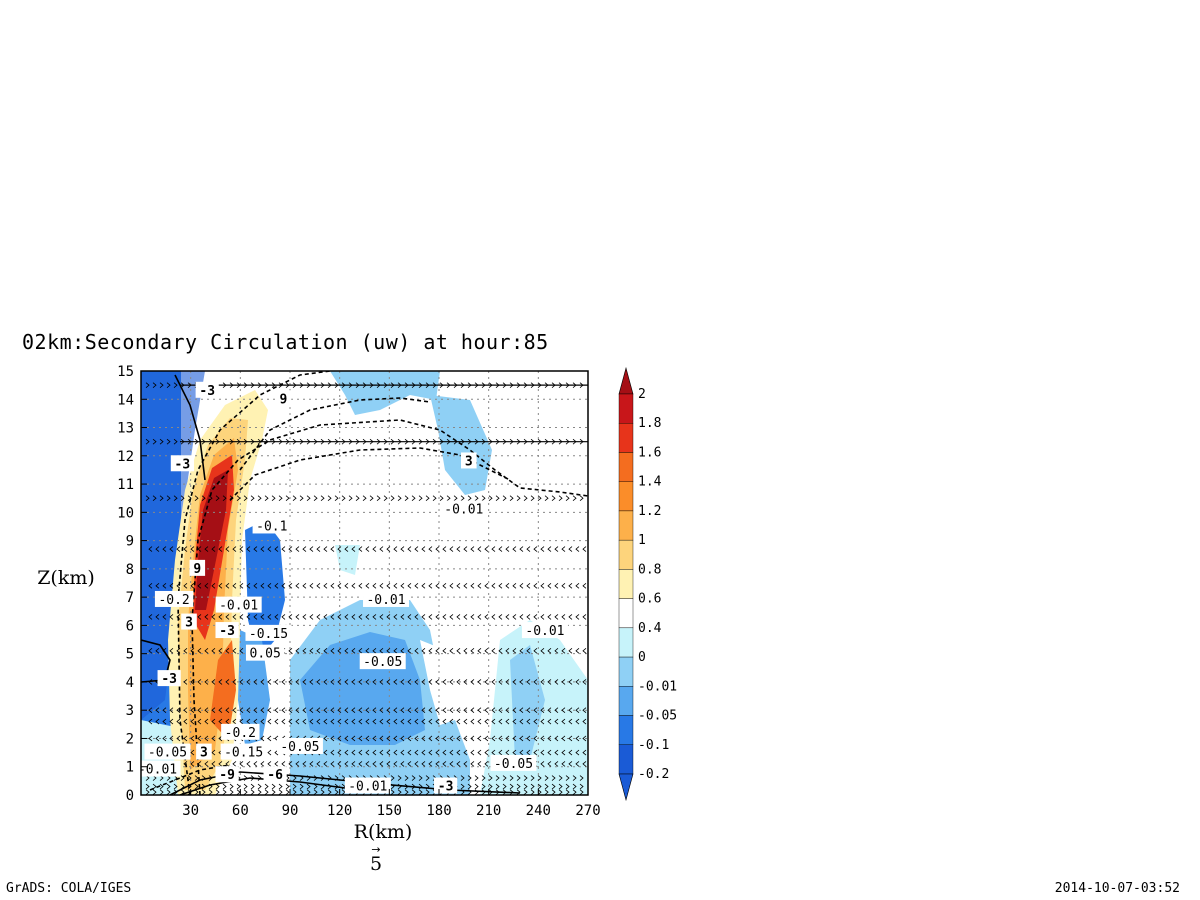 The image size is (1200, 900). I want to click on colorbar-label-1: 1.8, so click(649, 423).